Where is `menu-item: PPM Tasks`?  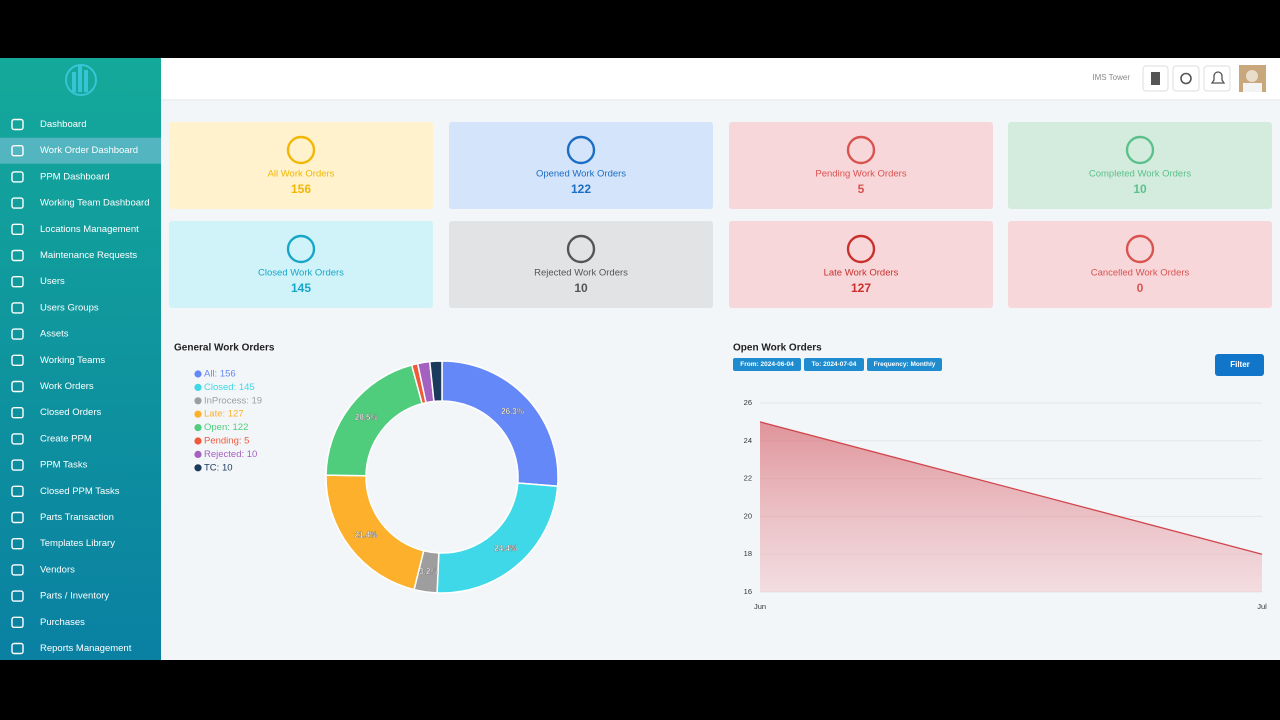
menu-item: PPM Tasks is located at coordinates (64, 465).